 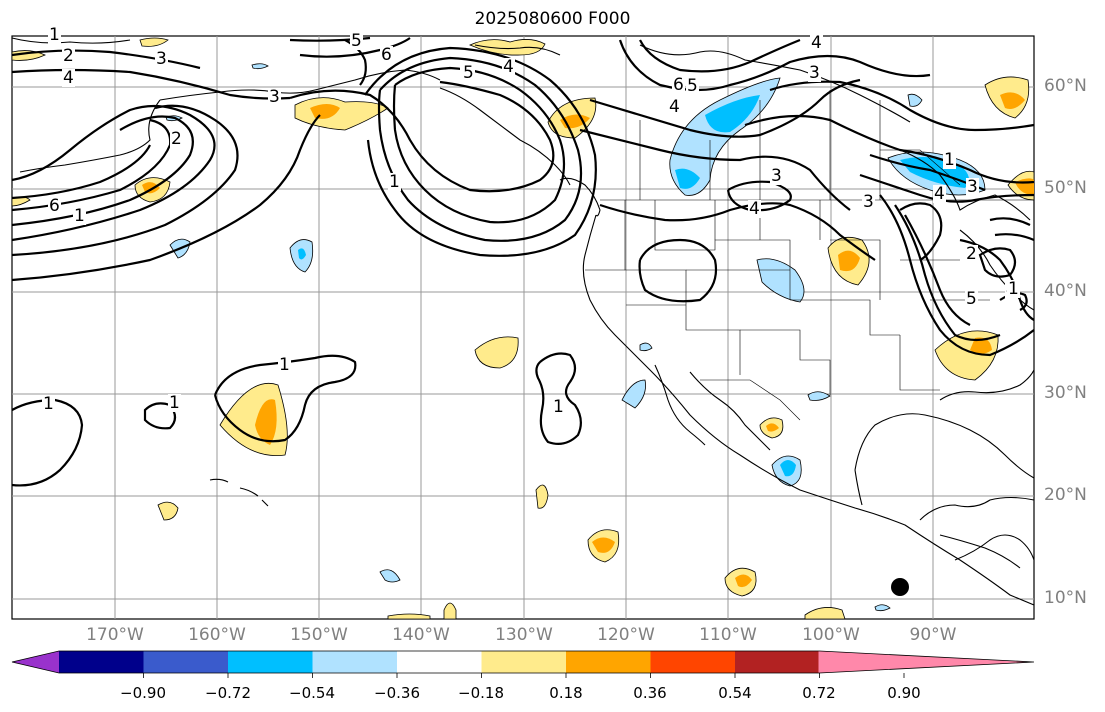 I want to click on lon-label: 120°W, so click(x=626, y=635).